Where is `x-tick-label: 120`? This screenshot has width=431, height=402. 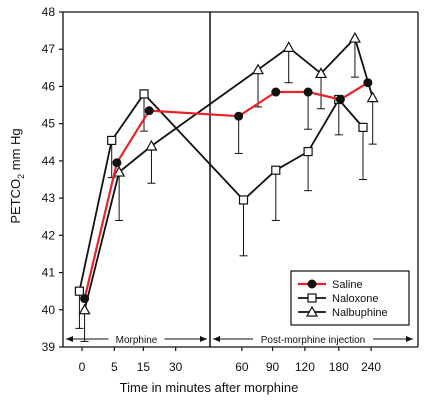
x-tick-label: 120 is located at coordinates (305, 367).